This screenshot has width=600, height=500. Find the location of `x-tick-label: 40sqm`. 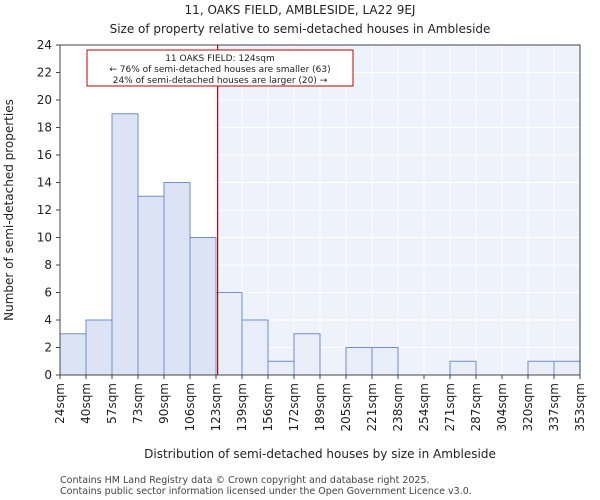

x-tick-label: 40sqm is located at coordinates (86, 403).